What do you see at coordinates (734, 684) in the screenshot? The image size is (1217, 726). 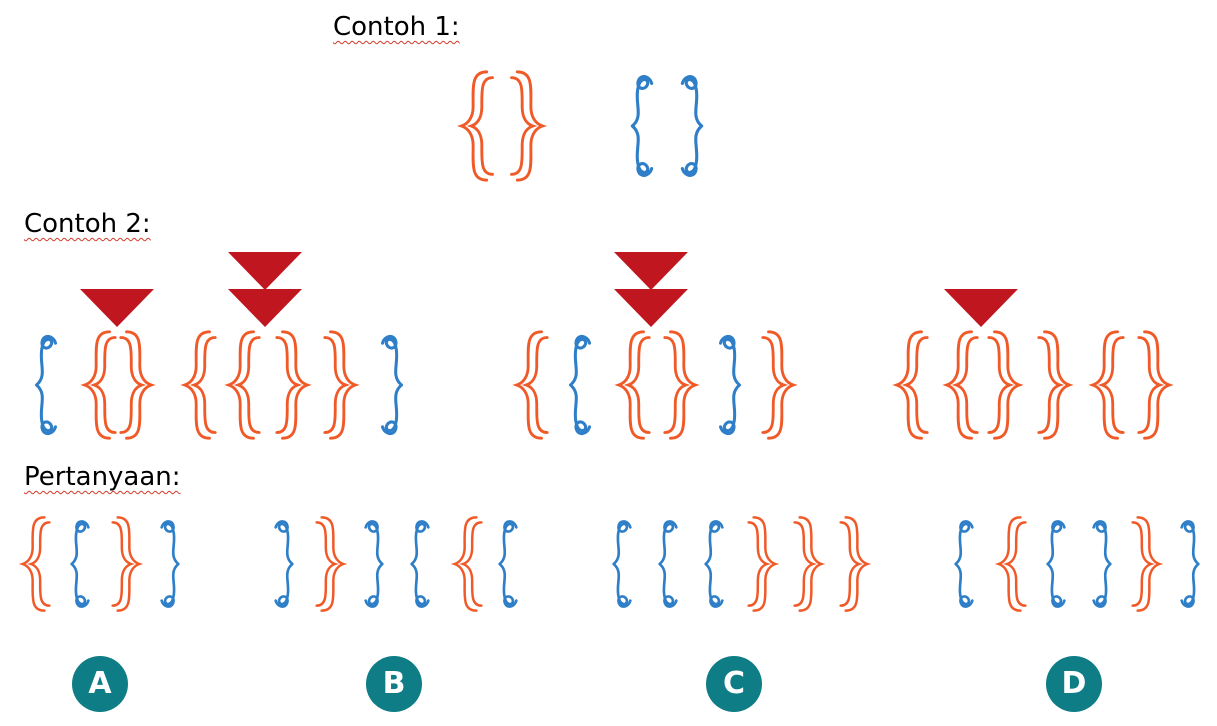 I see `option-c-button: C` at bounding box center [734, 684].